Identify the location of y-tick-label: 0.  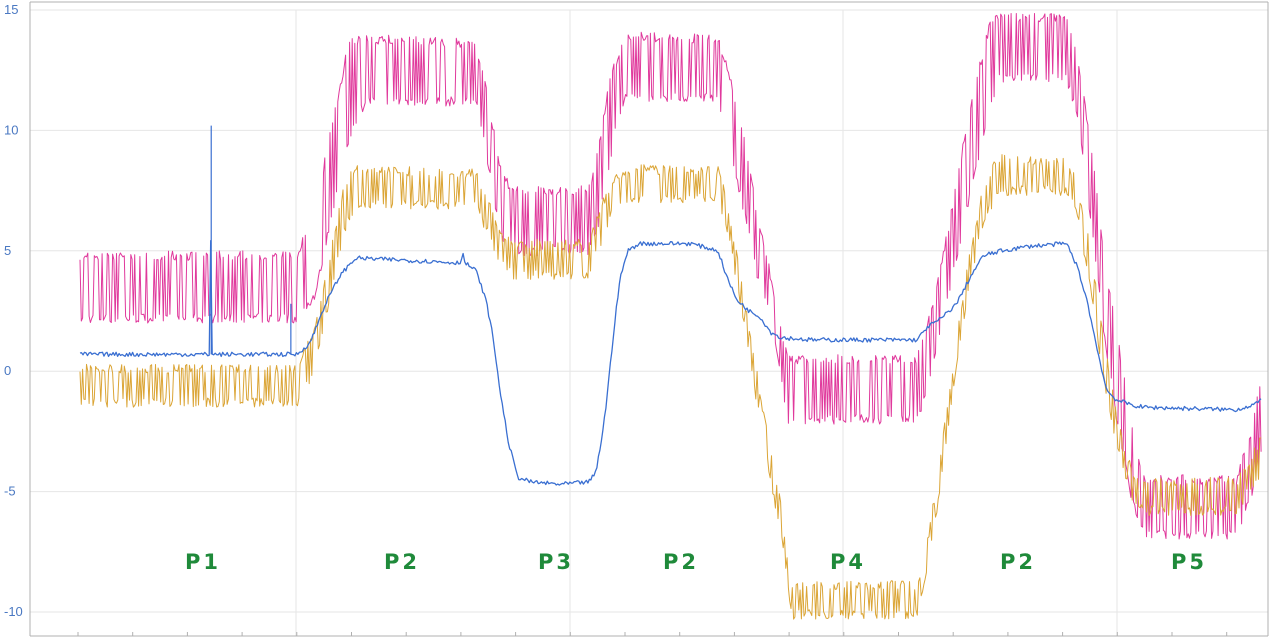
(7, 370).